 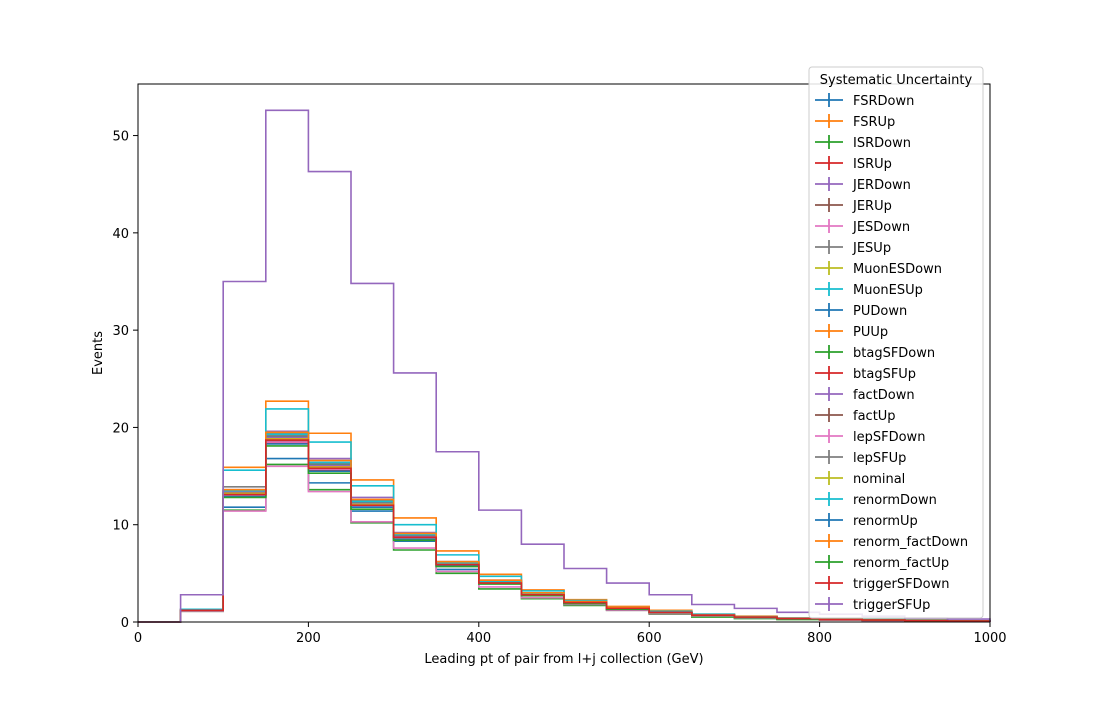 I want to click on legend-entry-PUUp: PUUp, so click(x=851, y=332).